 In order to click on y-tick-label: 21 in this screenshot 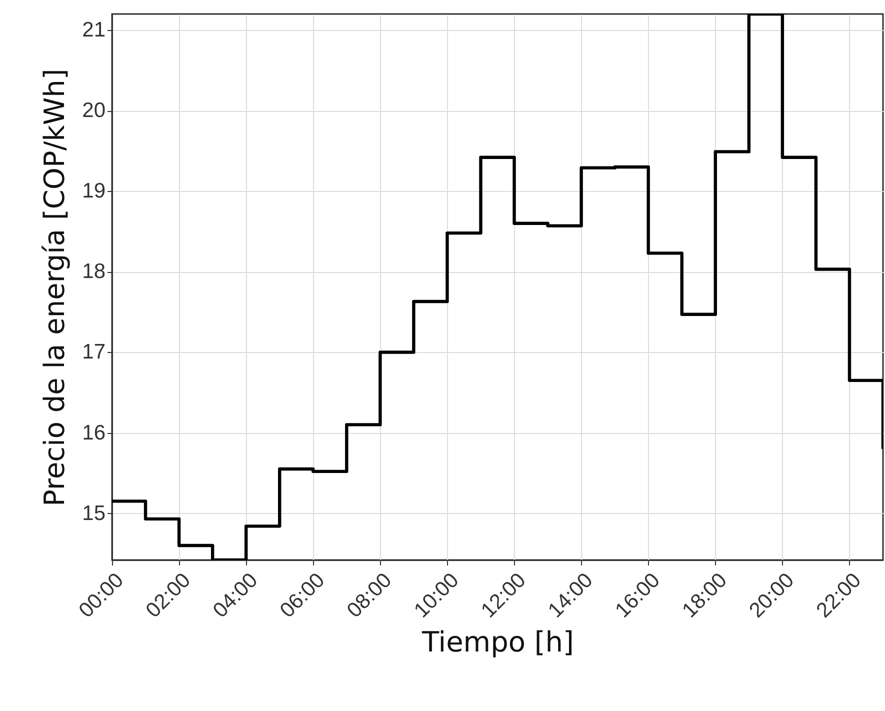, I will do `click(94, 30)`.